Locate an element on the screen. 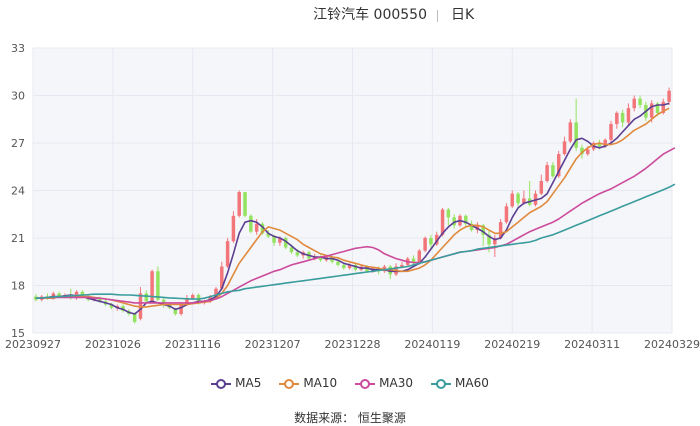 This screenshot has width=700, height=426. x-tick-label: 20240329 is located at coordinates (672, 344).